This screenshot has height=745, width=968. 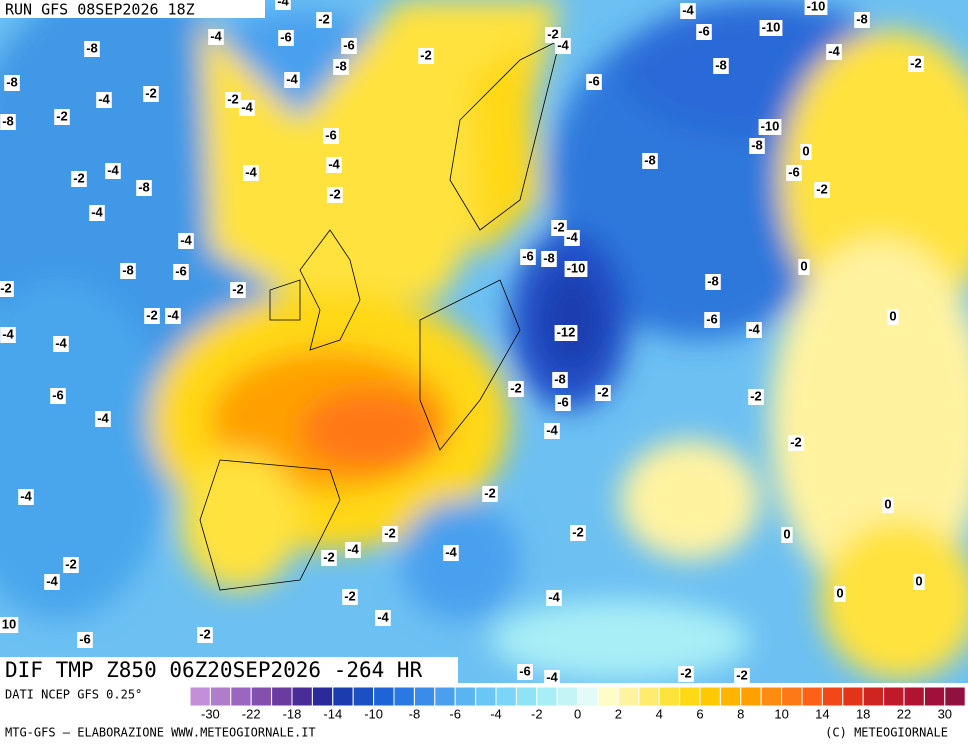 I want to click on colorbar-tick-label: -4, so click(x=496, y=713).